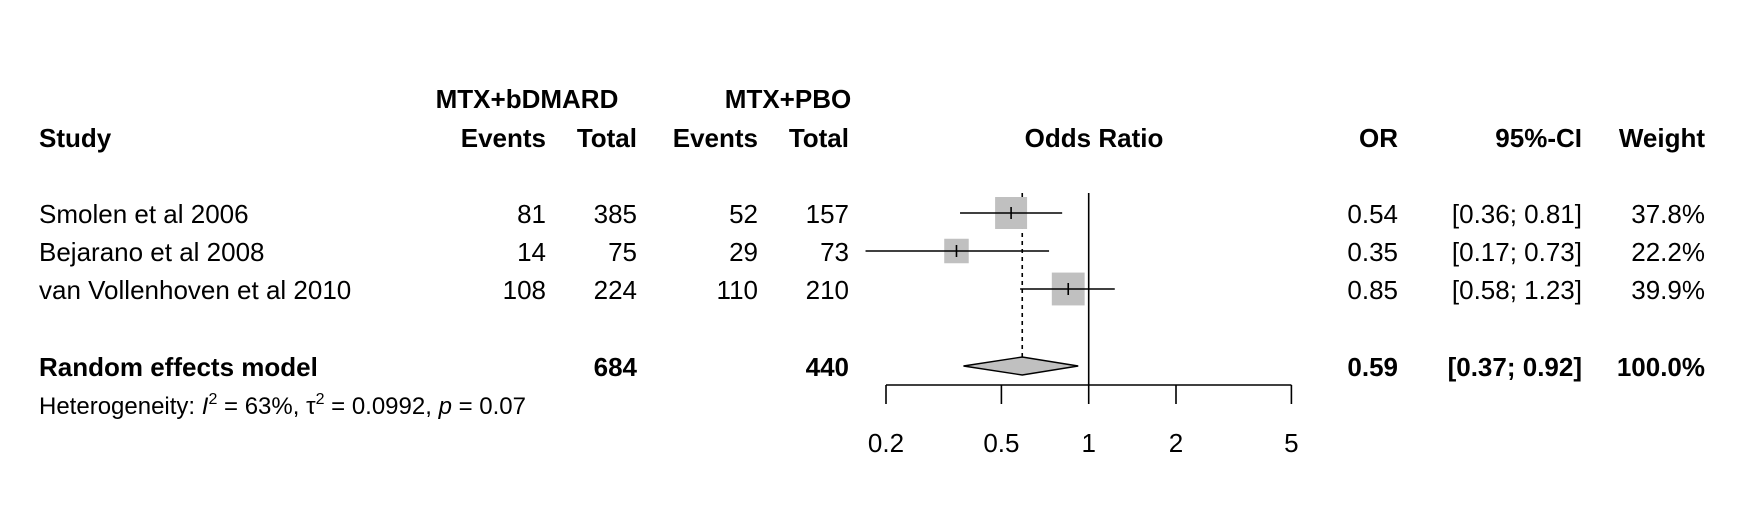  I want to click on pooled-ci: [0.37; 0.92], so click(1515, 367).